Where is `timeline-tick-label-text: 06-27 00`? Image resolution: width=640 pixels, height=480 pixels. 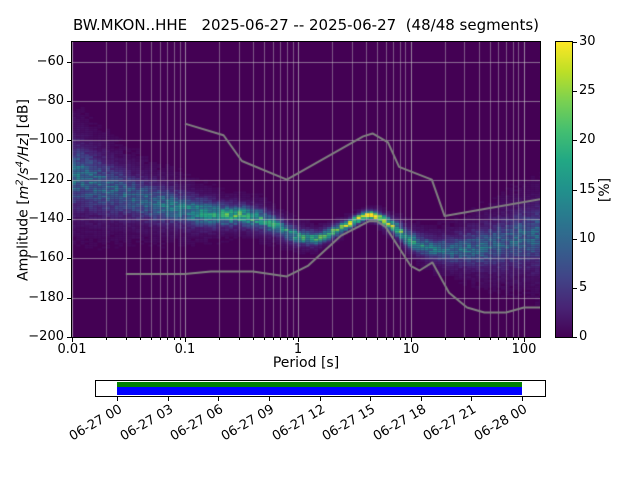
timeline-tick-label-text: 06-27 00 is located at coordinates (95, 423).